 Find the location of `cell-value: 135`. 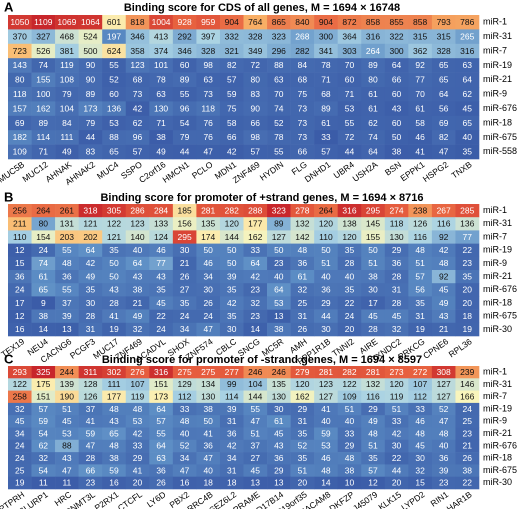

cell-value: 135 is located at coordinates (208, 224).